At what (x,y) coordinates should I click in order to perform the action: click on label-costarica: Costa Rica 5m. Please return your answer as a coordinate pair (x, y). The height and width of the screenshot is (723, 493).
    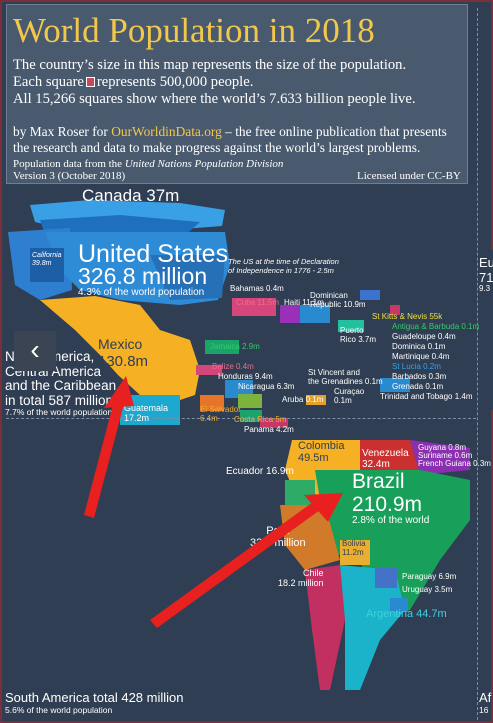
    Looking at the image, I should click on (260, 419).